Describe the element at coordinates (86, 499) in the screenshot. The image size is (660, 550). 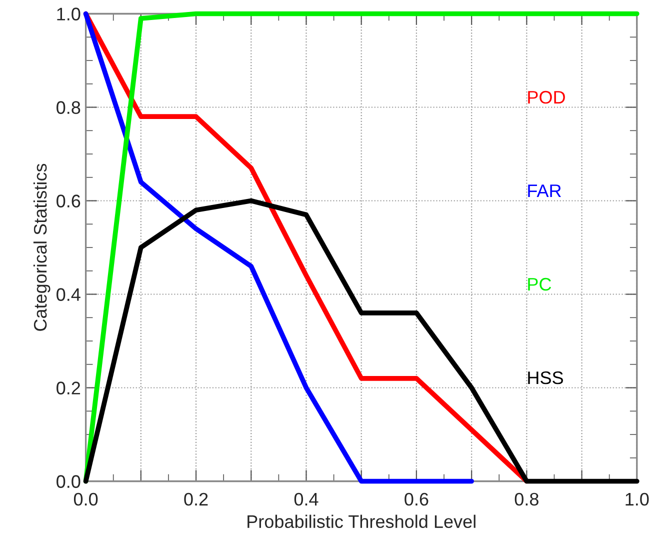
I see `x-tick-label: 0.0` at that location.